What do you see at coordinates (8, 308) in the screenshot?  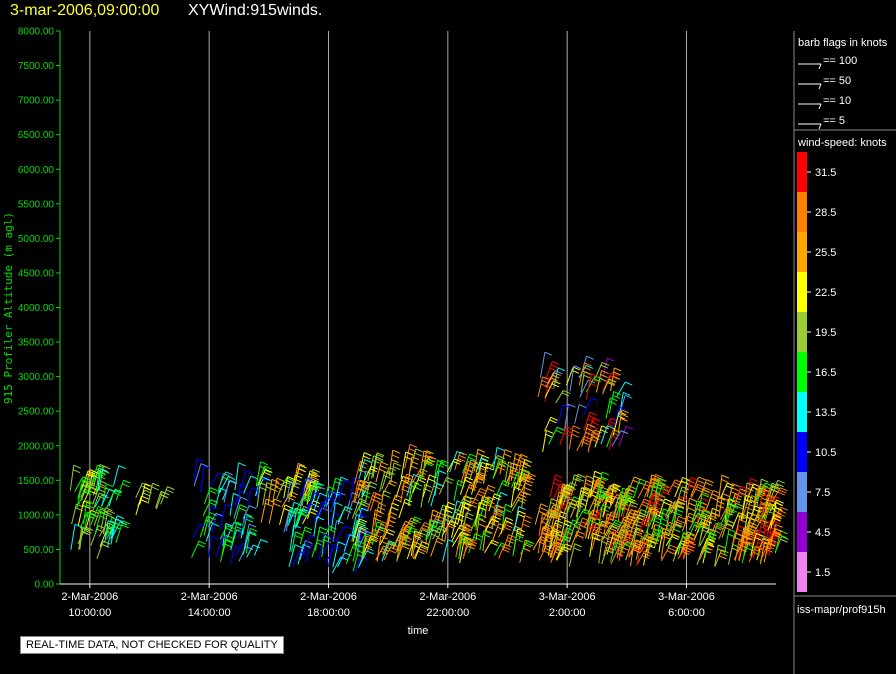 I see `y-axis-label: 915 Profiler Altitude (m agl)` at bounding box center [8, 308].